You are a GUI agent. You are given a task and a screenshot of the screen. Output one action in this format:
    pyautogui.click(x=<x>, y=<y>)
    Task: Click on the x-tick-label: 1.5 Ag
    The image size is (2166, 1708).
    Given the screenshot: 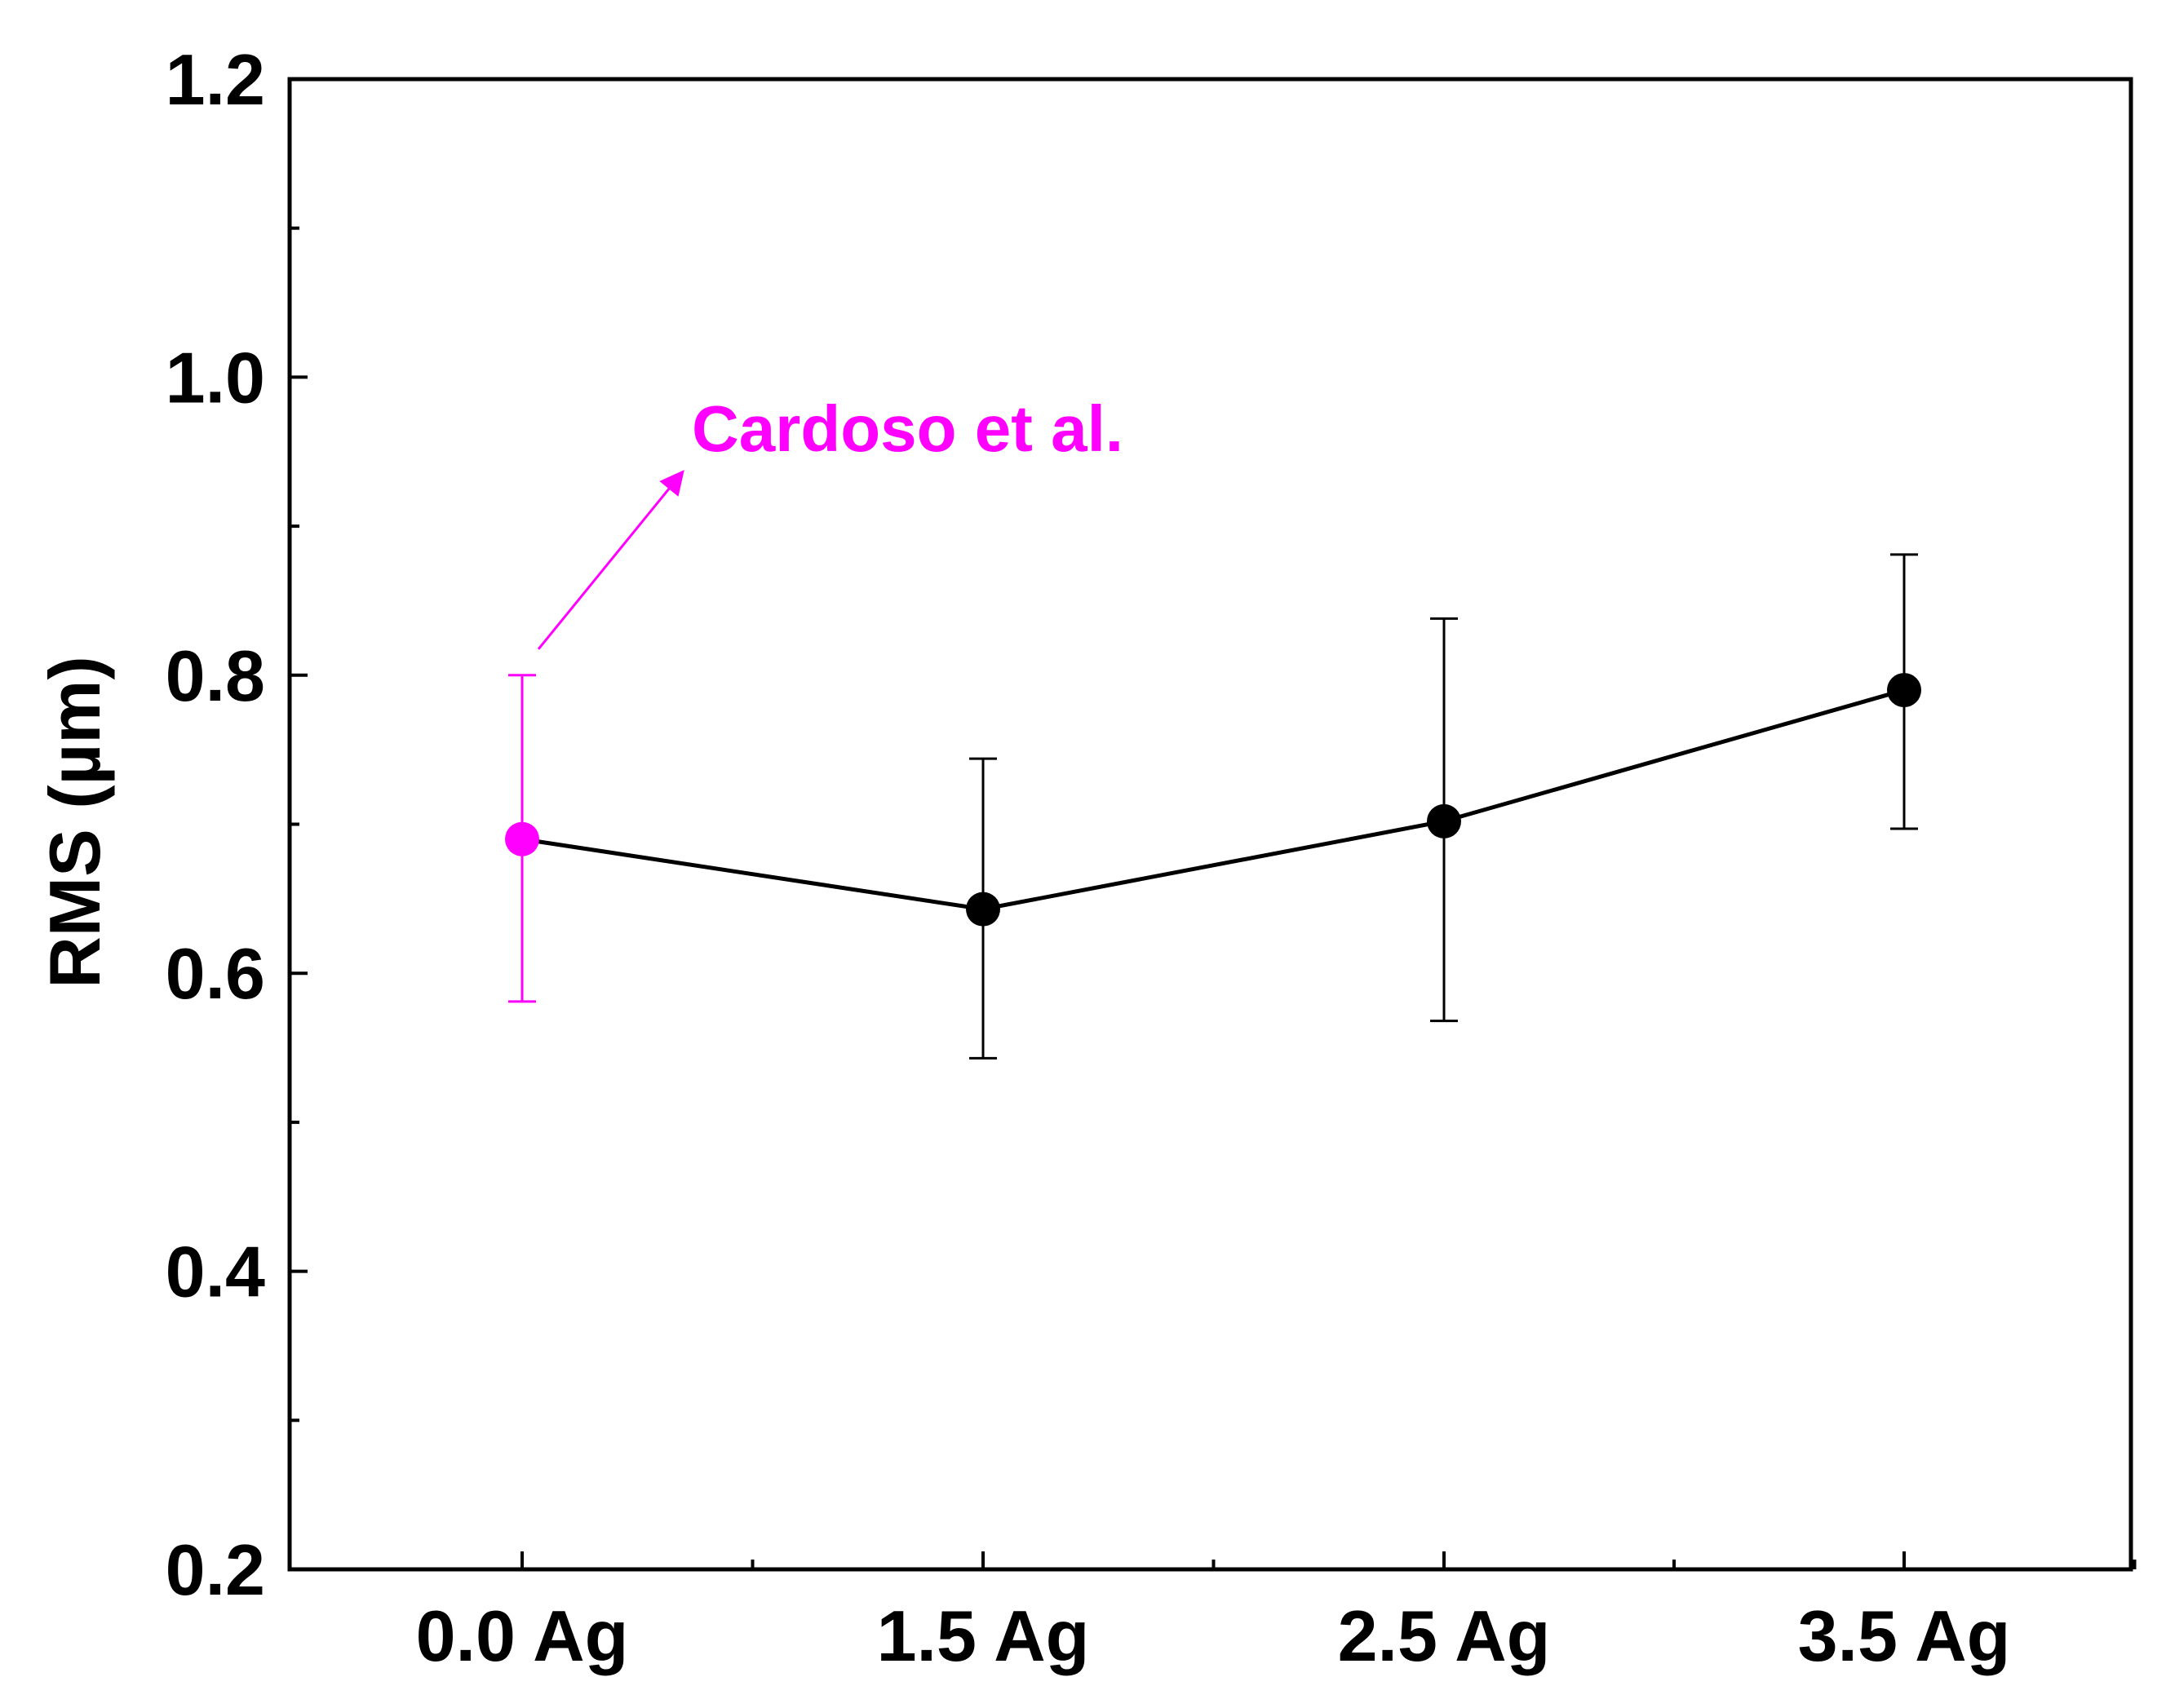 What is the action you would take?
    pyautogui.click(x=983, y=1635)
    